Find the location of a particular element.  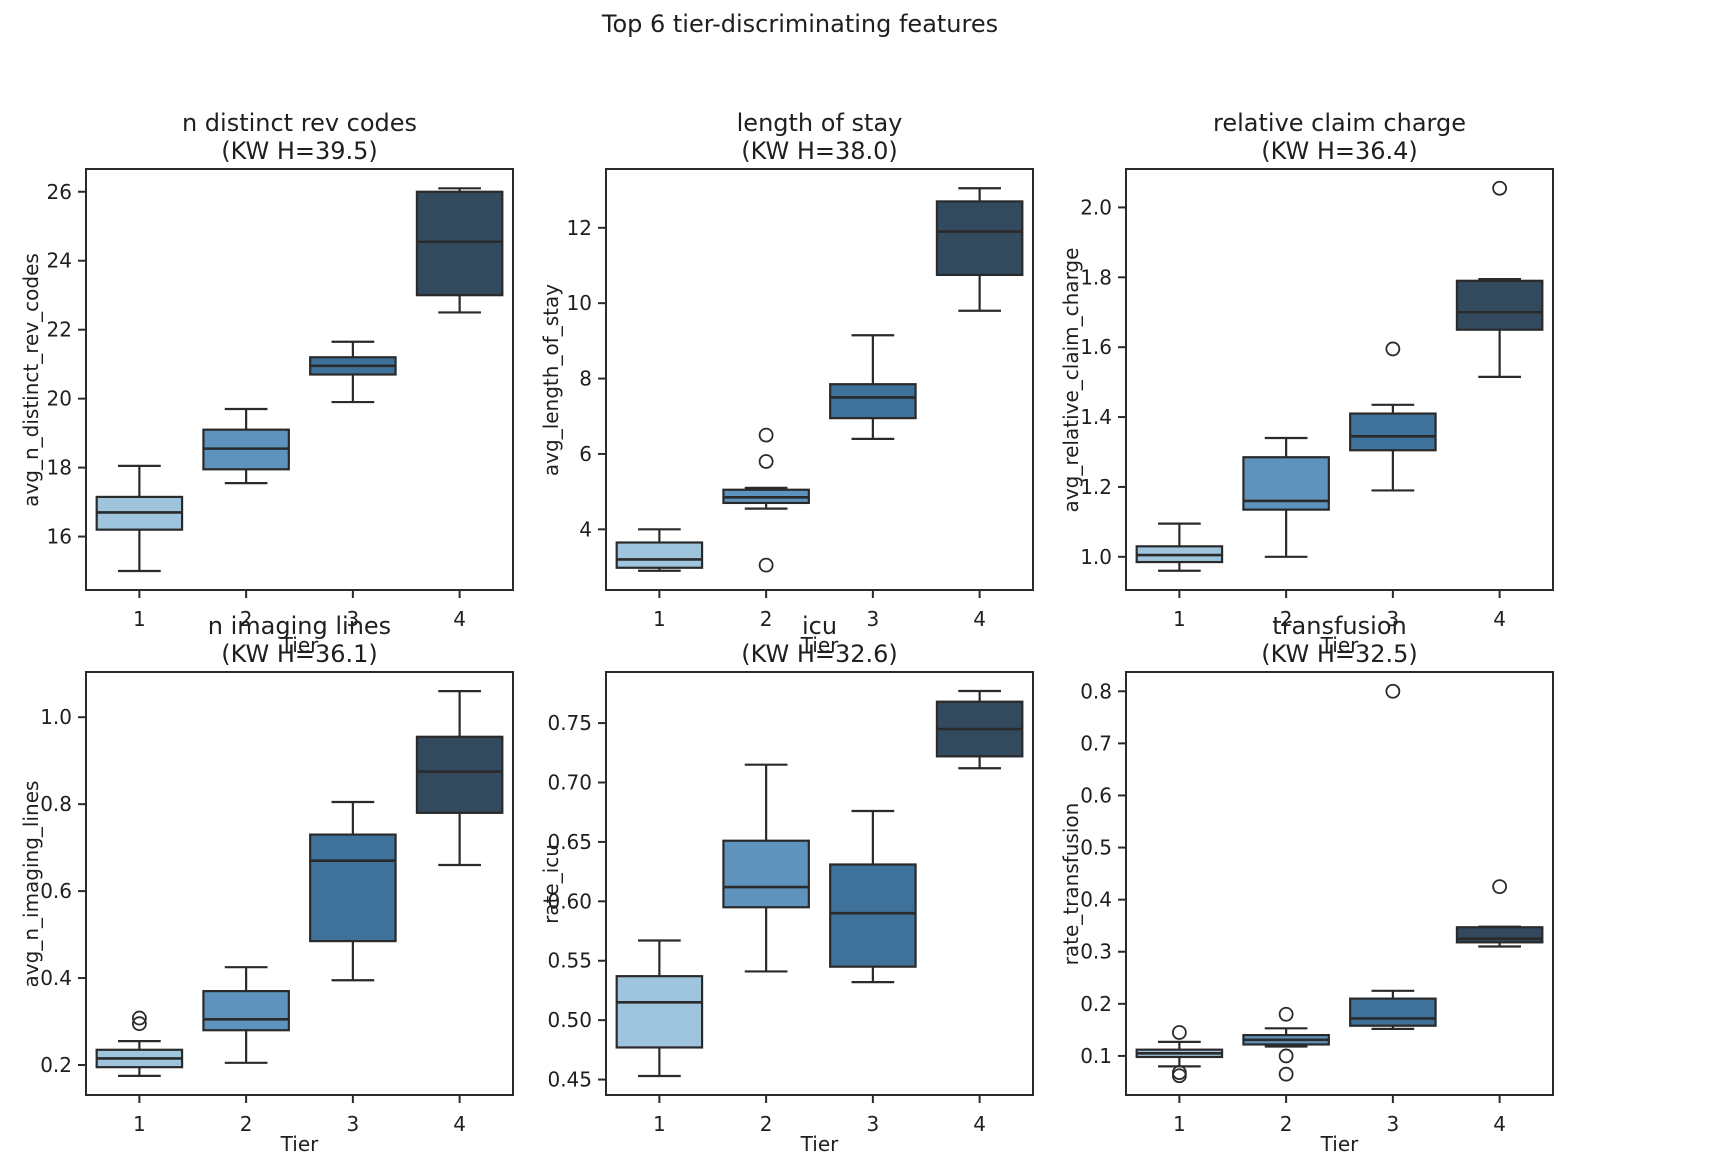

subplot-title: n imaging lines (KW H=36.1) is located at coordinates (299, 640).